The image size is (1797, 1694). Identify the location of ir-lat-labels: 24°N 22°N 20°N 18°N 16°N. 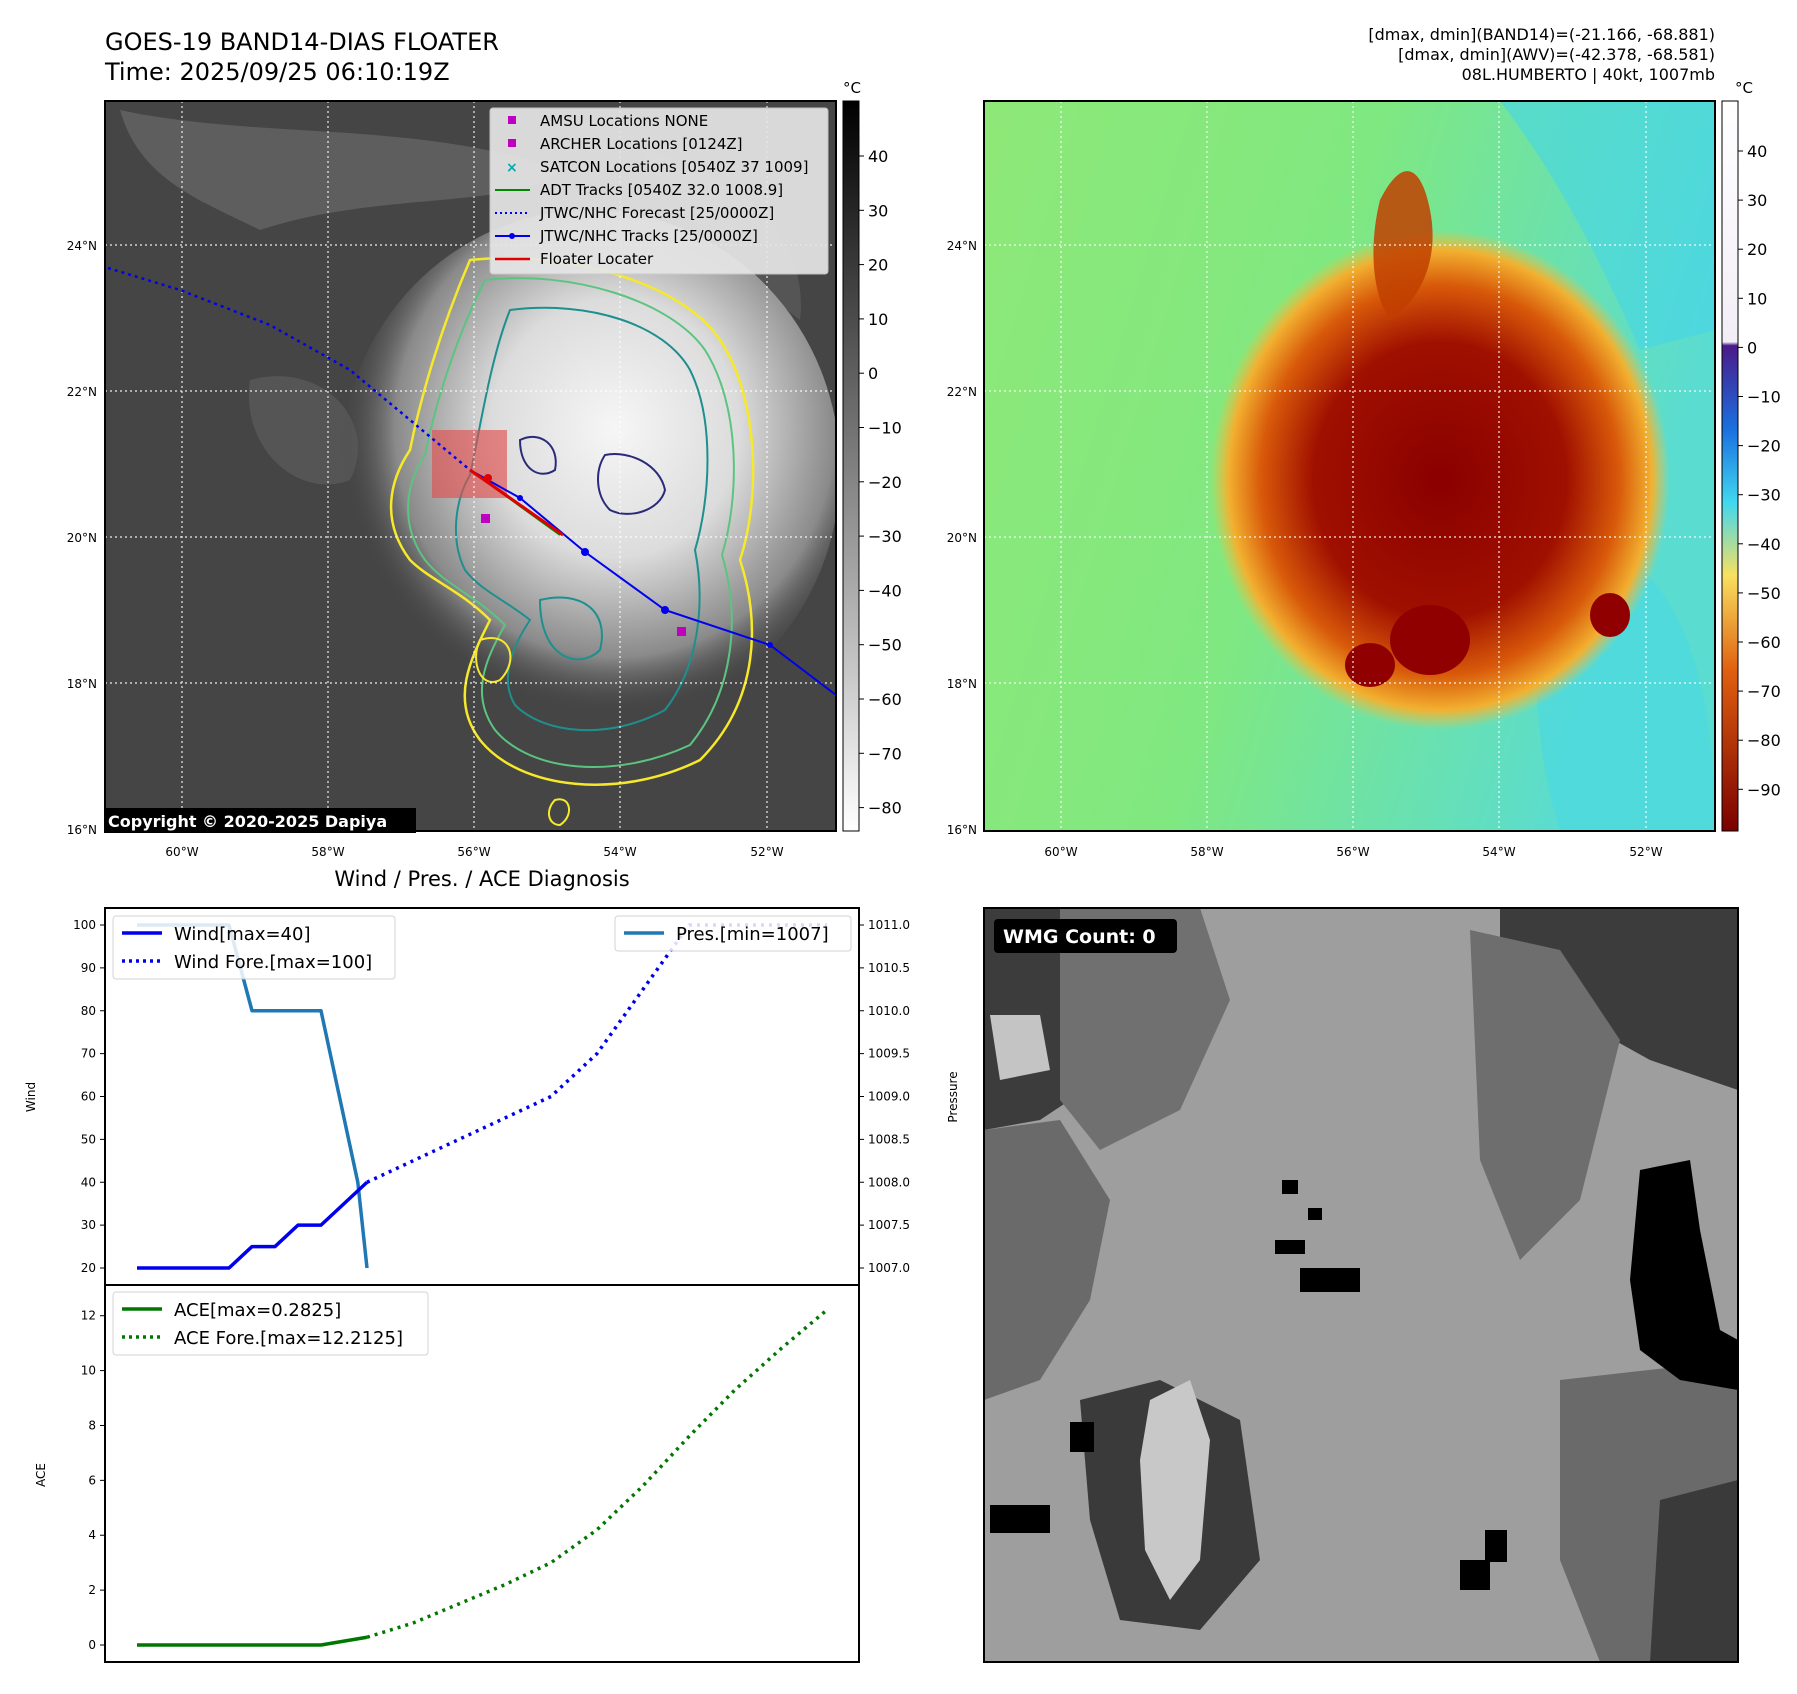
(82, 538).